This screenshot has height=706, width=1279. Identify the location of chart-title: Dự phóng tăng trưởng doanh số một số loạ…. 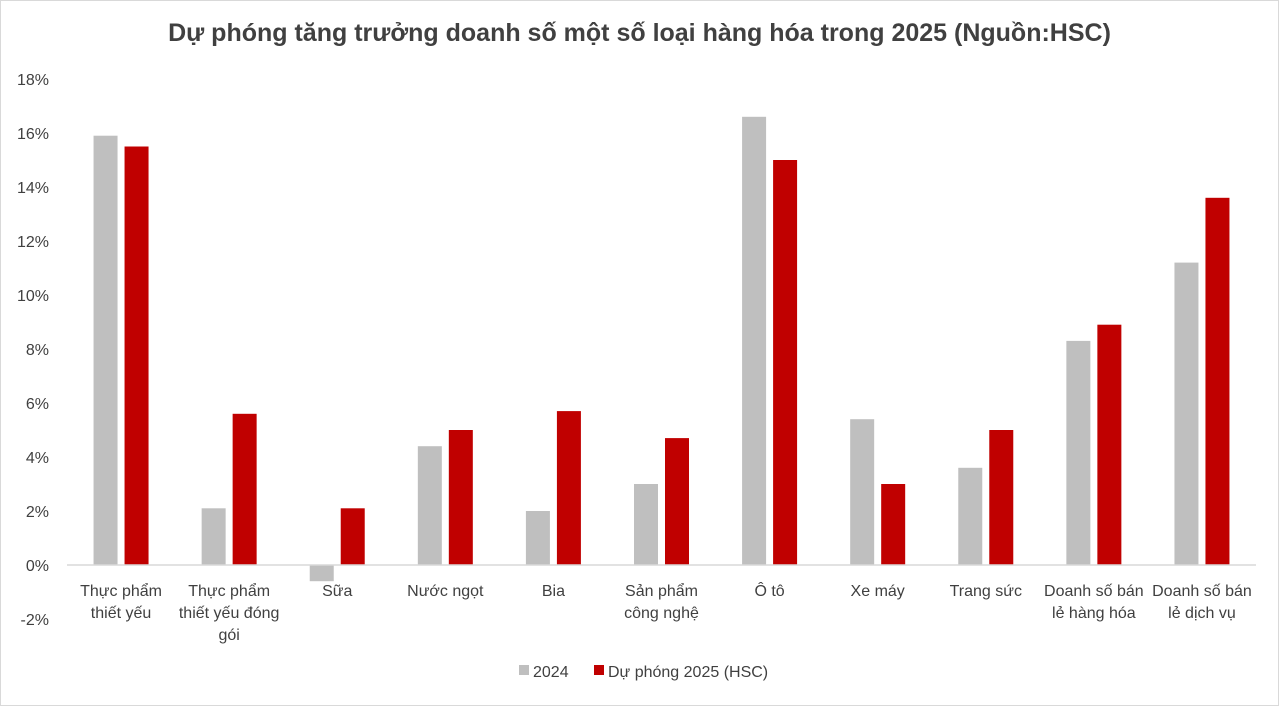
(639, 33).